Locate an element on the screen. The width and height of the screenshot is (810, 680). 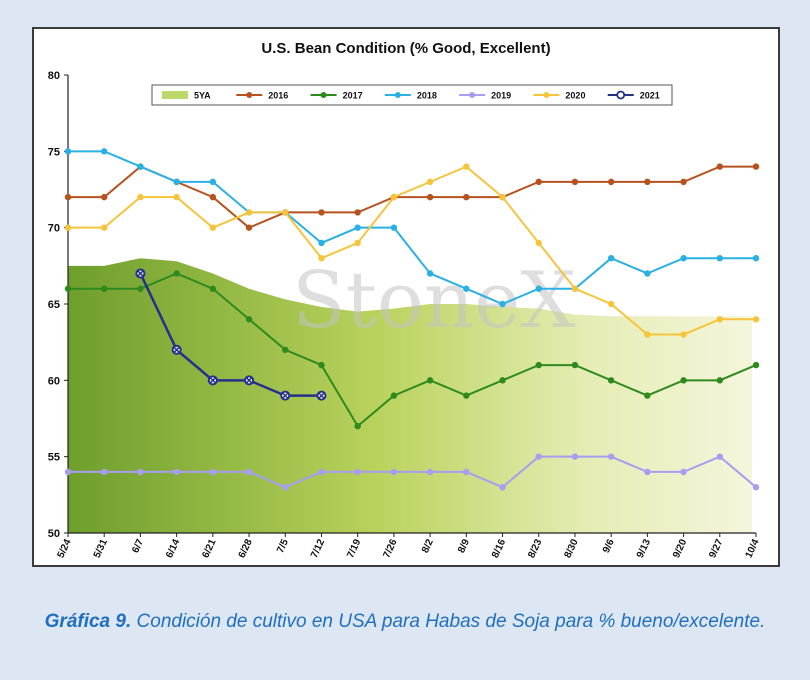
y-tick-label: 80 is located at coordinates (54, 76).